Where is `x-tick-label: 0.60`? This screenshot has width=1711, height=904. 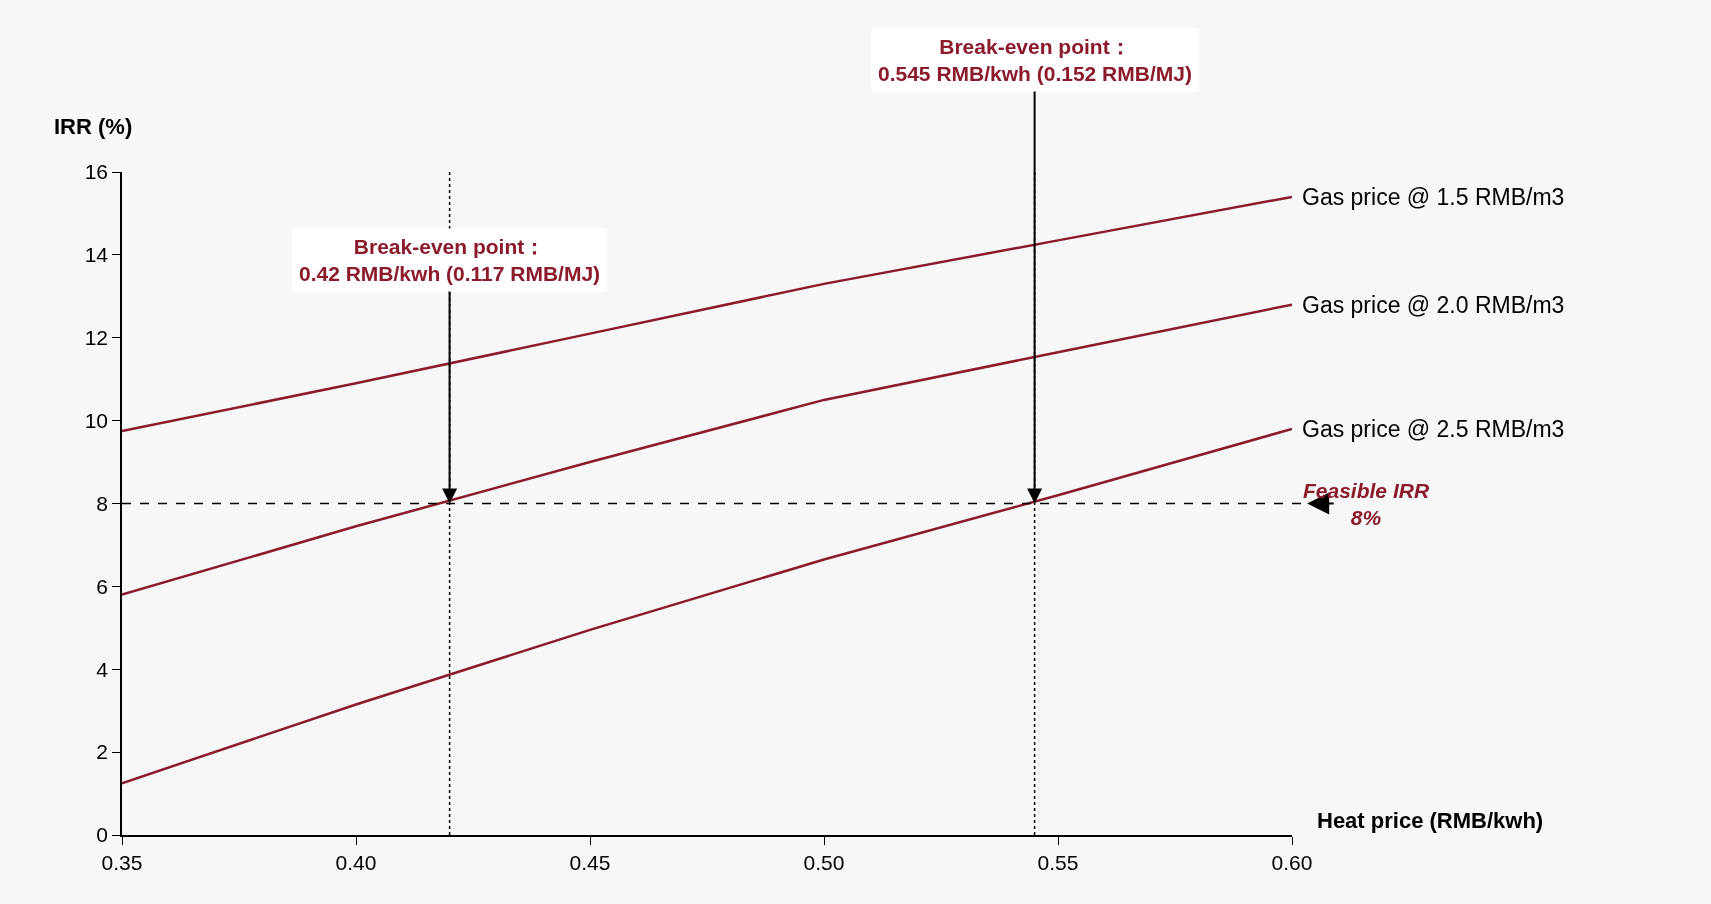 x-tick-label: 0.60 is located at coordinates (1292, 862).